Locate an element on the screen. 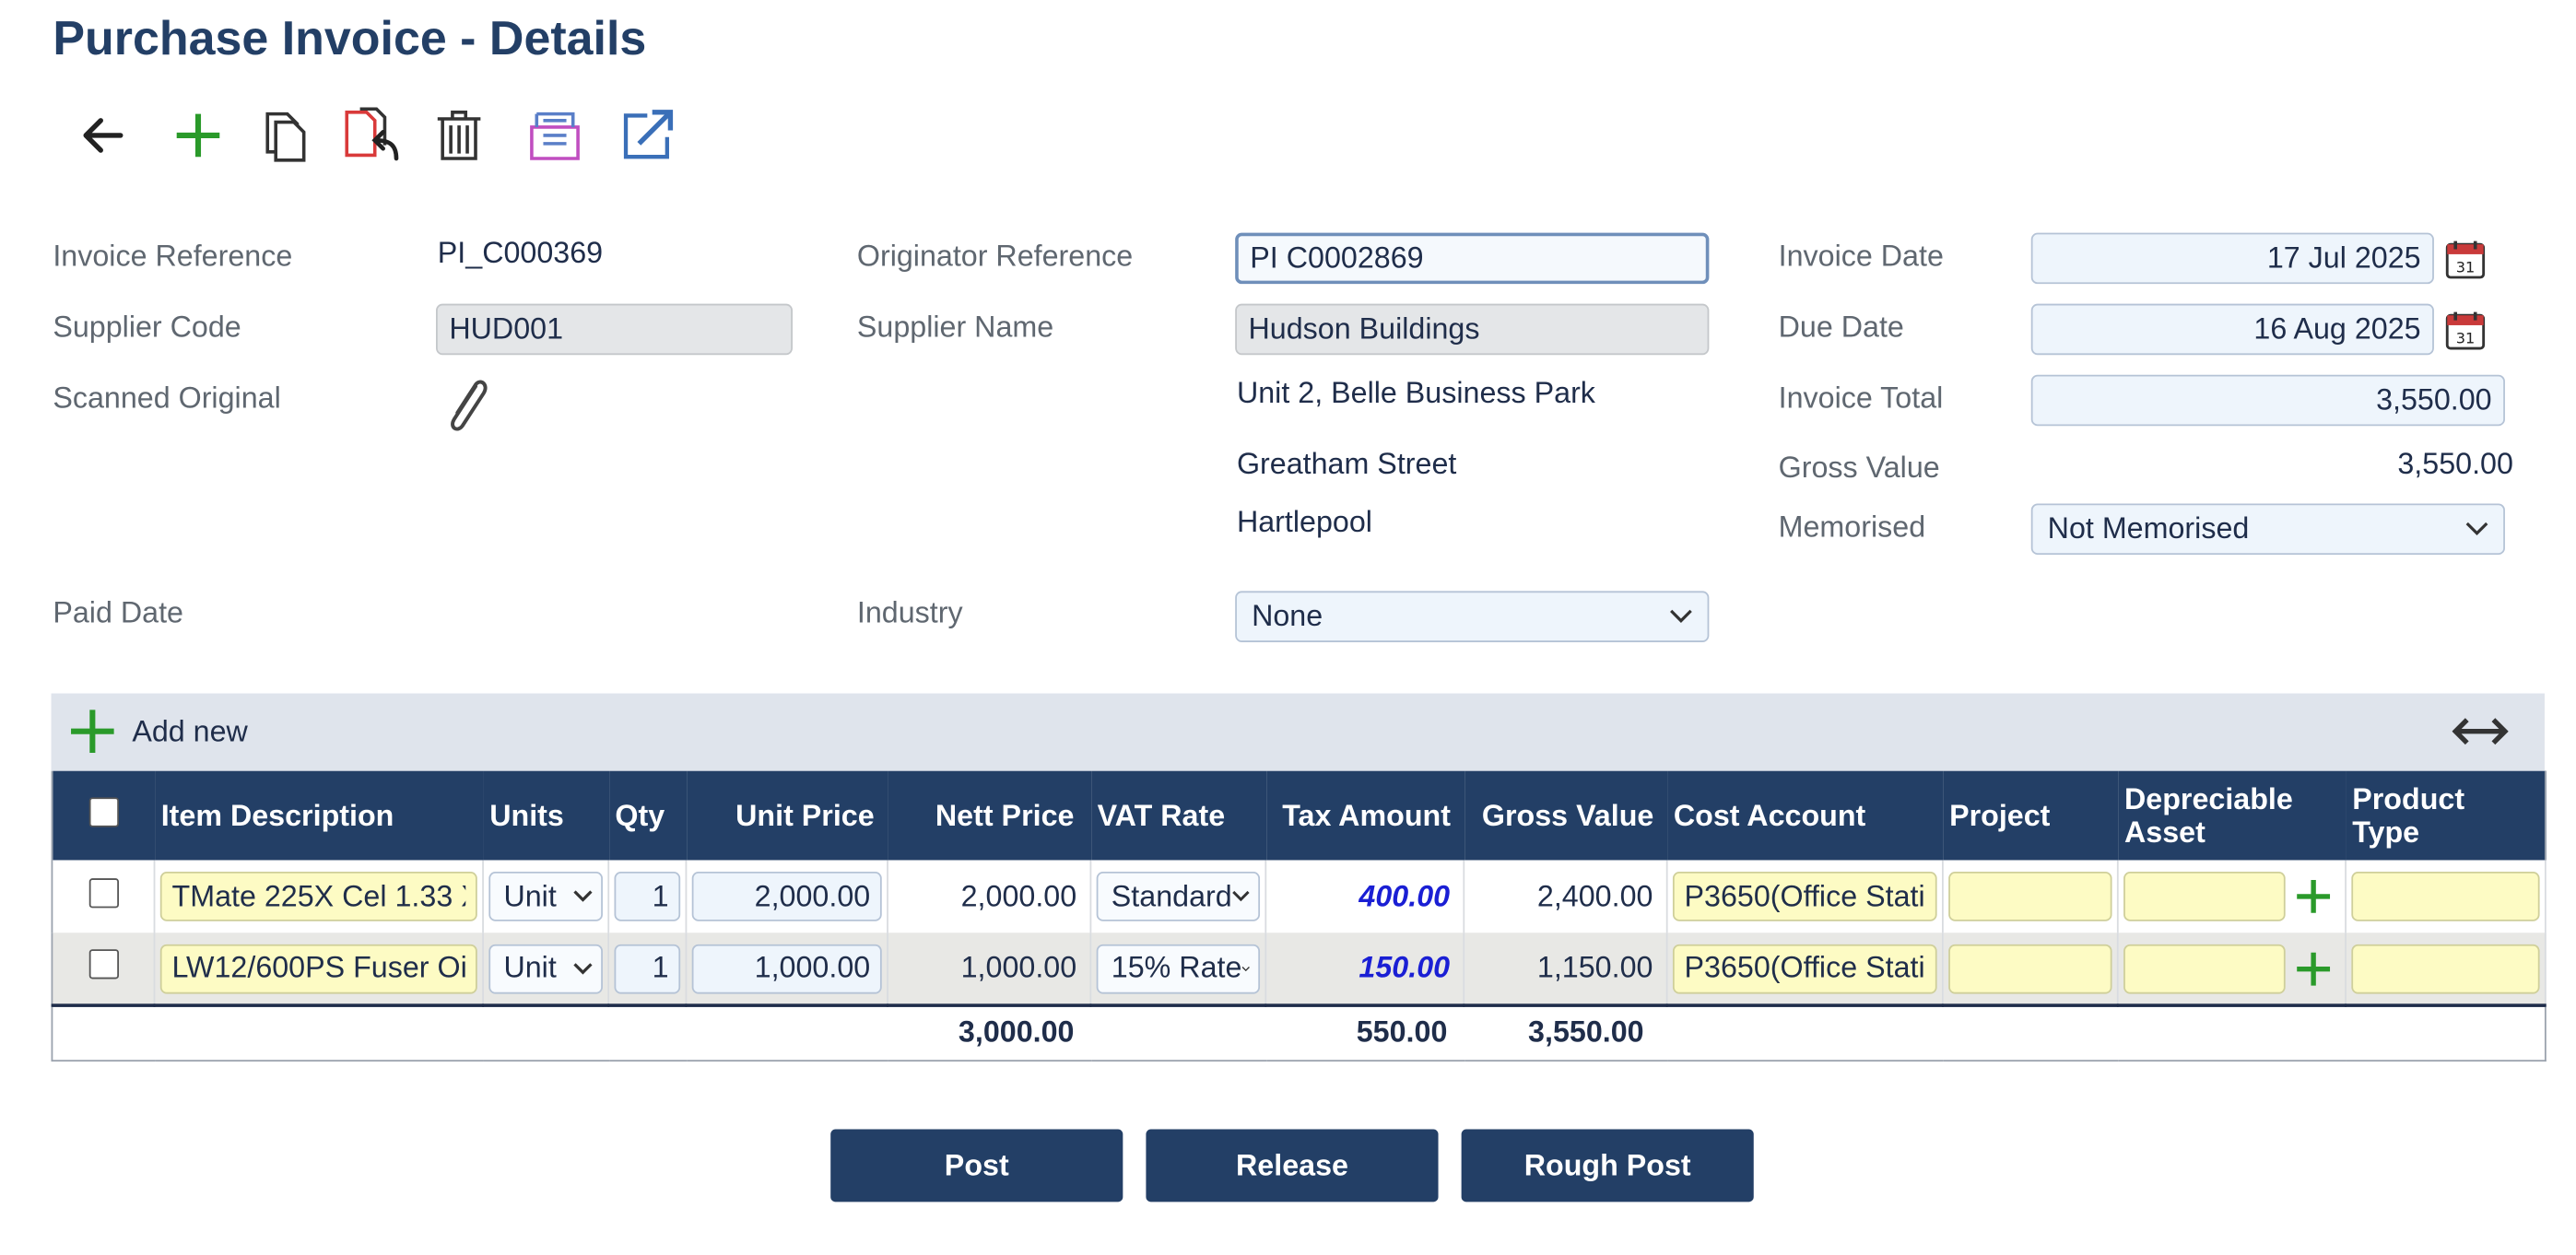  invoice-reference-value: PI_C000369 is located at coordinates (520, 253).